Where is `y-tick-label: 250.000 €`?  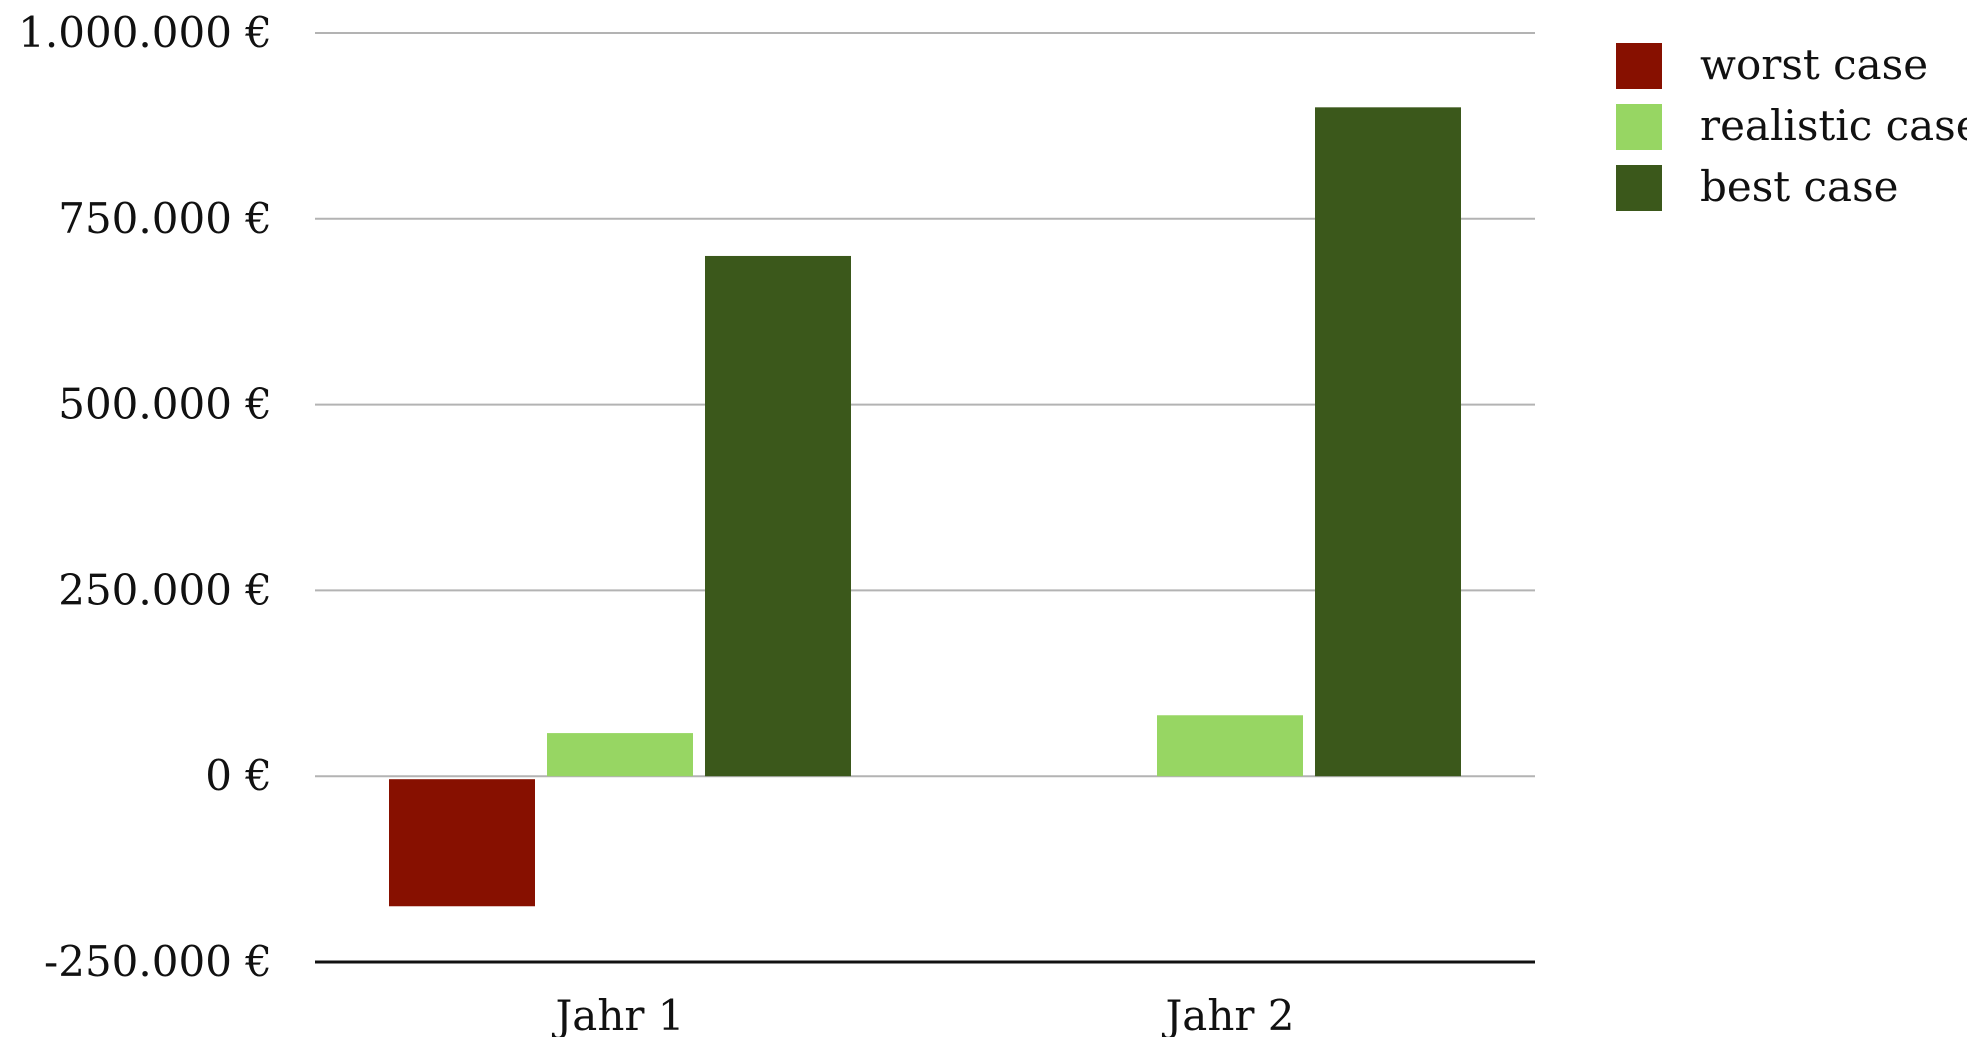 y-tick-label: 250.000 € is located at coordinates (165, 589).